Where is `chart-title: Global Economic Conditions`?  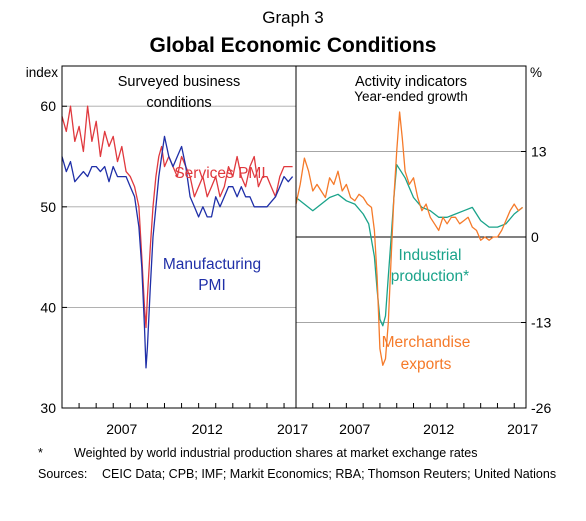
chart-title: Global Economic Conditions is located at coordinates (293, 45).